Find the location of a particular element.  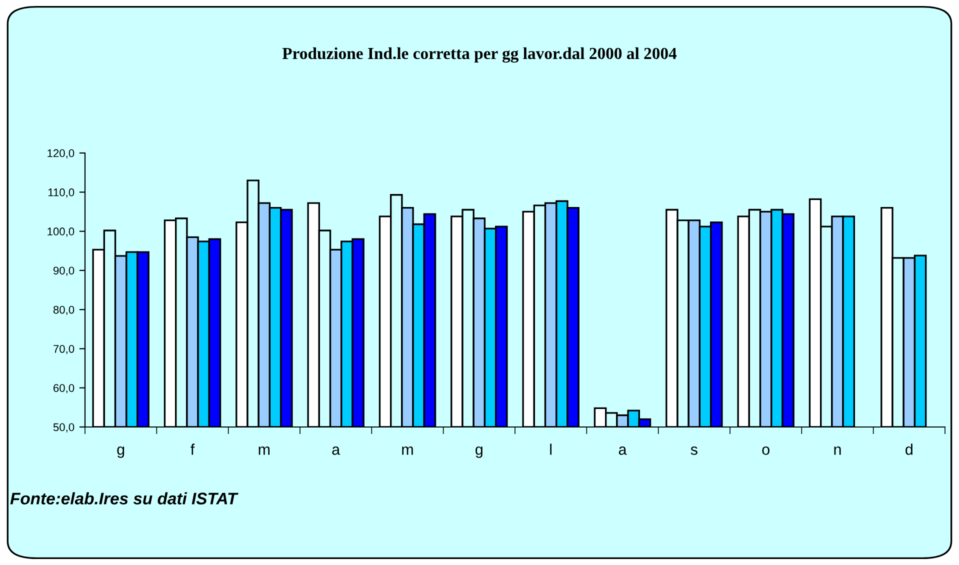

y-tick-label: 120,0 is located at coordinates (61, 153).